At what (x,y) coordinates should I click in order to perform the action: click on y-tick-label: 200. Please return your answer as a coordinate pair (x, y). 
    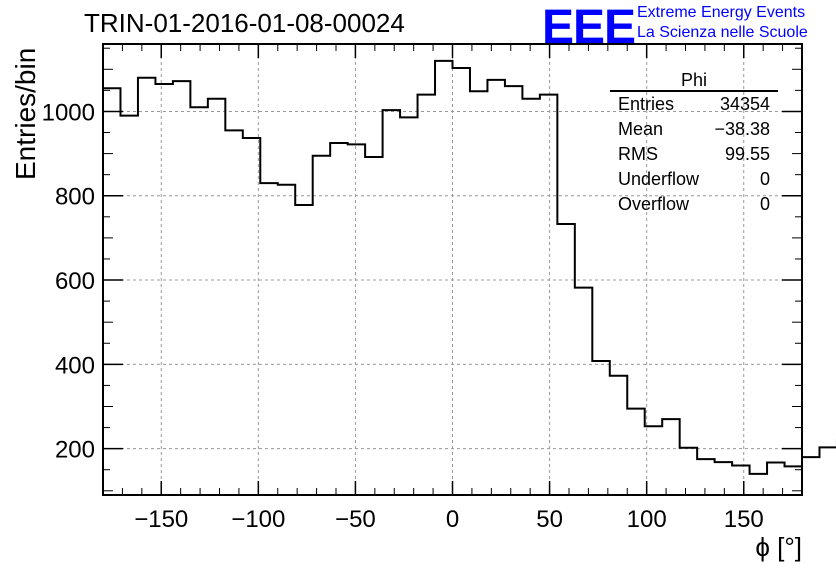
    Looking at the image, I should click on (75, 450).